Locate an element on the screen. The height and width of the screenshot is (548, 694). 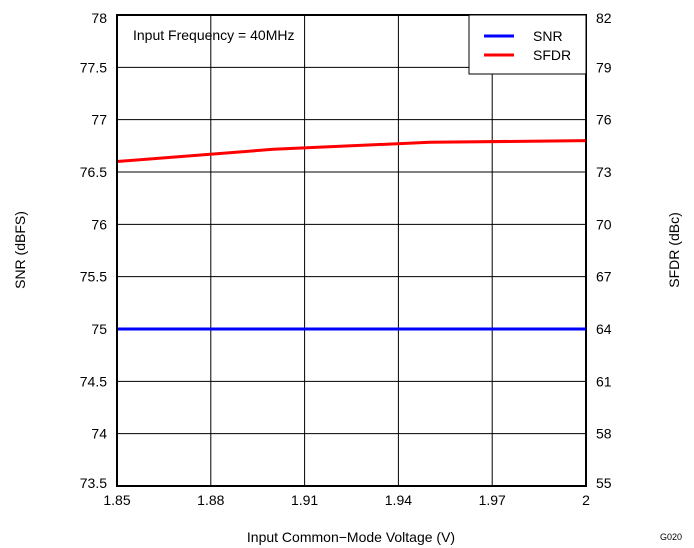
y-left-tick-label: 75.5 is located at coordinates (93, 277).